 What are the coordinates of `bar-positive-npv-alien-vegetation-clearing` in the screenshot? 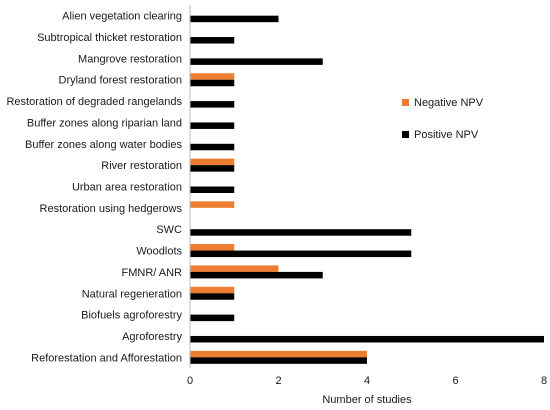 It's located at (234, 19).